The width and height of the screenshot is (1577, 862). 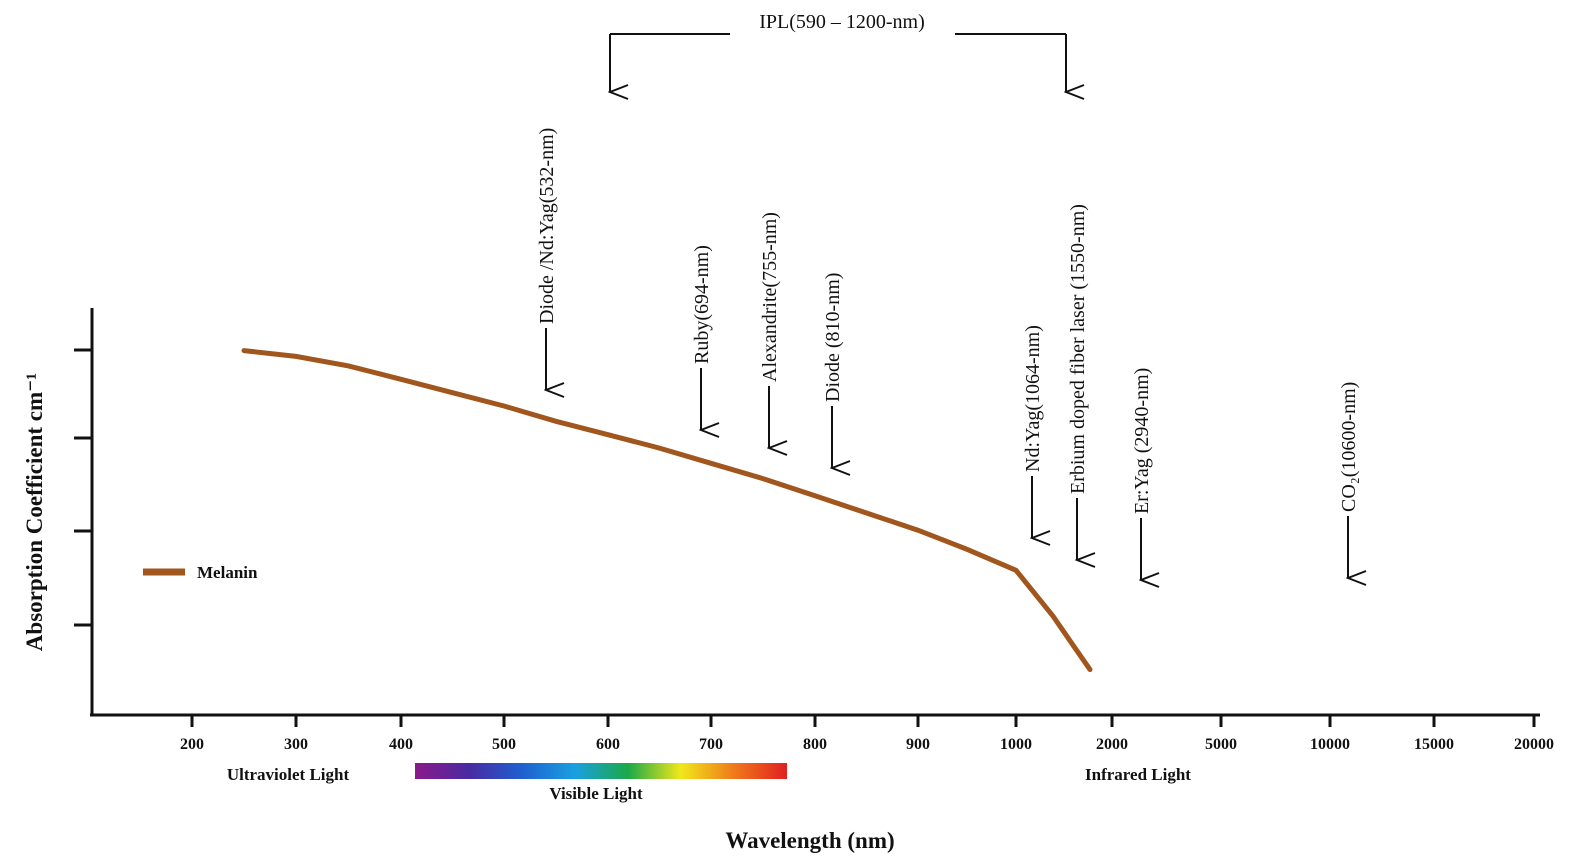 What do you see at coordinates (601, 771) in the screenshot?
I see `visible-spectrum-bar` at bounding box center [601, 771].